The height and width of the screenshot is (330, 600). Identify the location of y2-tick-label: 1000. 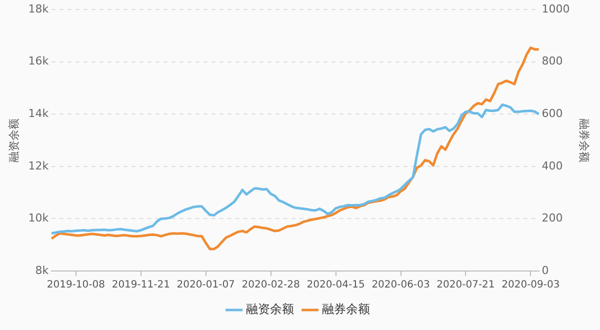
(556, 9).